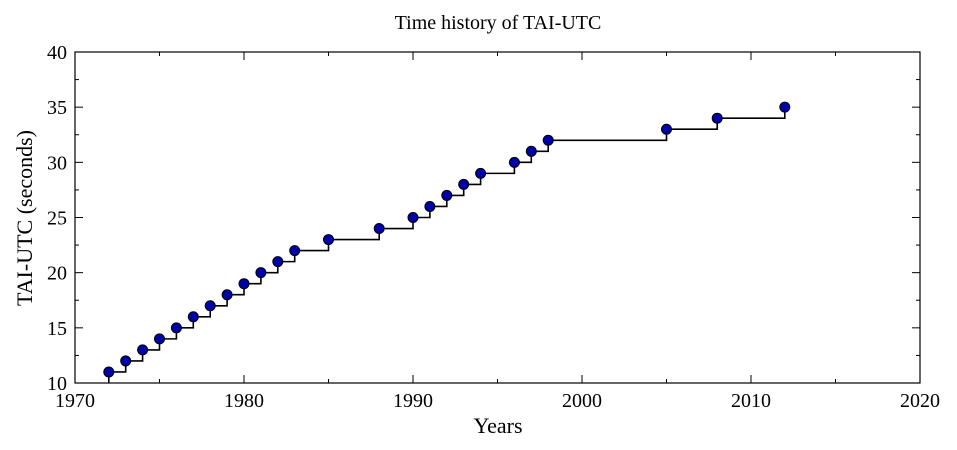 The height and width of the screenshot is (450, 957). Describe the element at coordinates (57, 329) in the screenshot. I see `y-tick-label: 15` at that location.